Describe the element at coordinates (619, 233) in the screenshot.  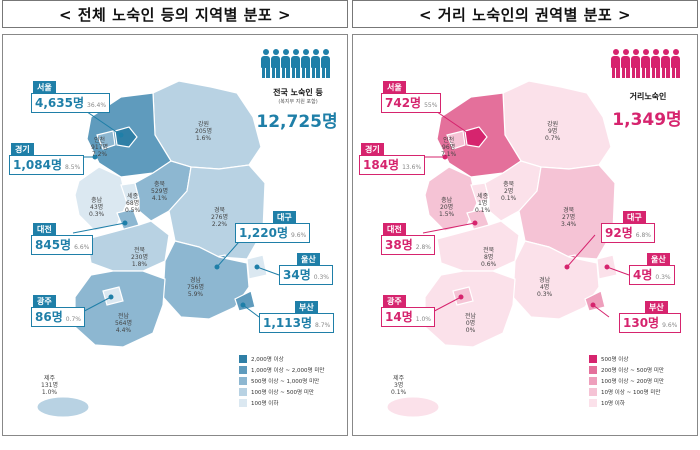
I see `daegu-value: 92명` at that location.